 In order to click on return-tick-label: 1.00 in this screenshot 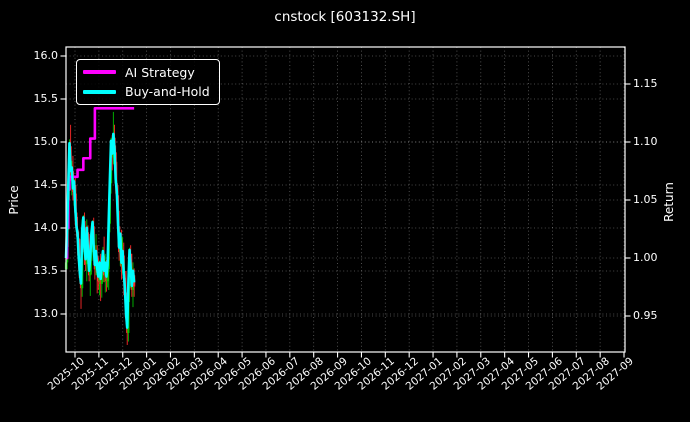, I will do `click(645, 257)`.